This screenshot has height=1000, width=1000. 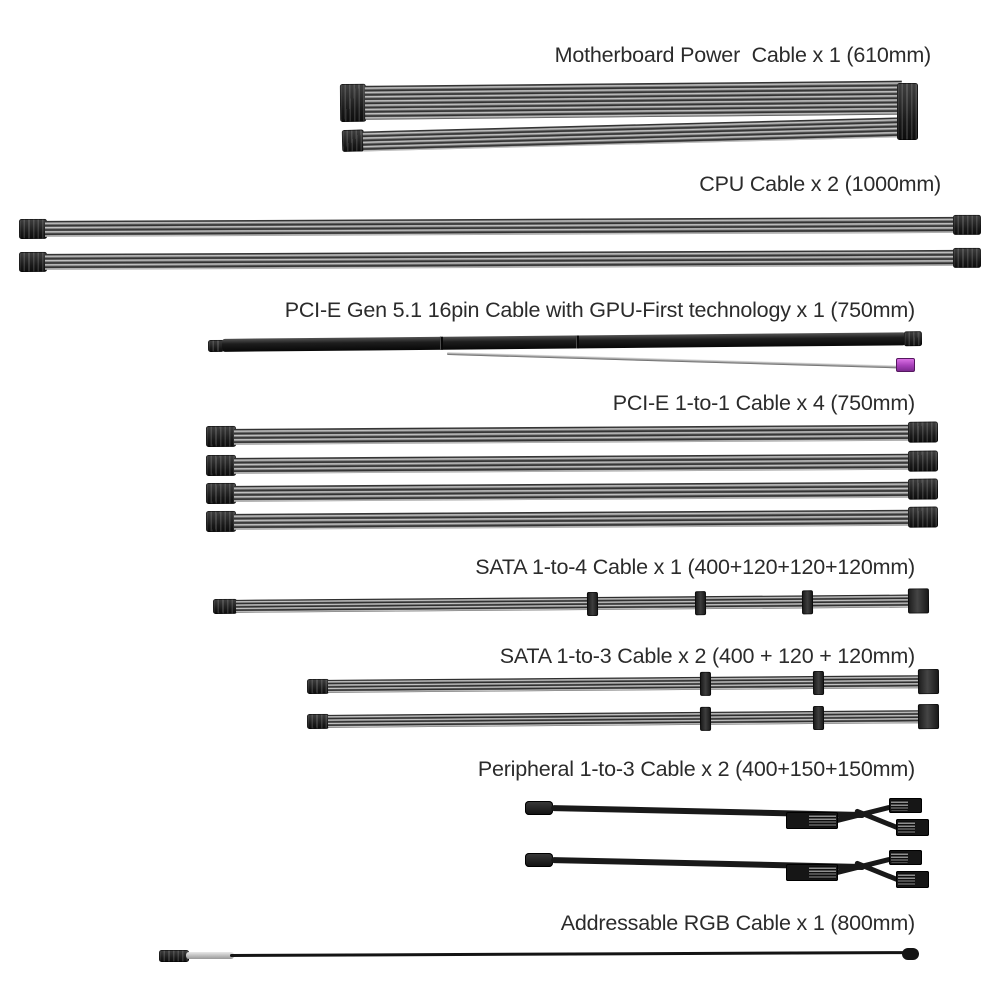 I want to click on pcie-gen5-cable, so click(x=565, y=342).